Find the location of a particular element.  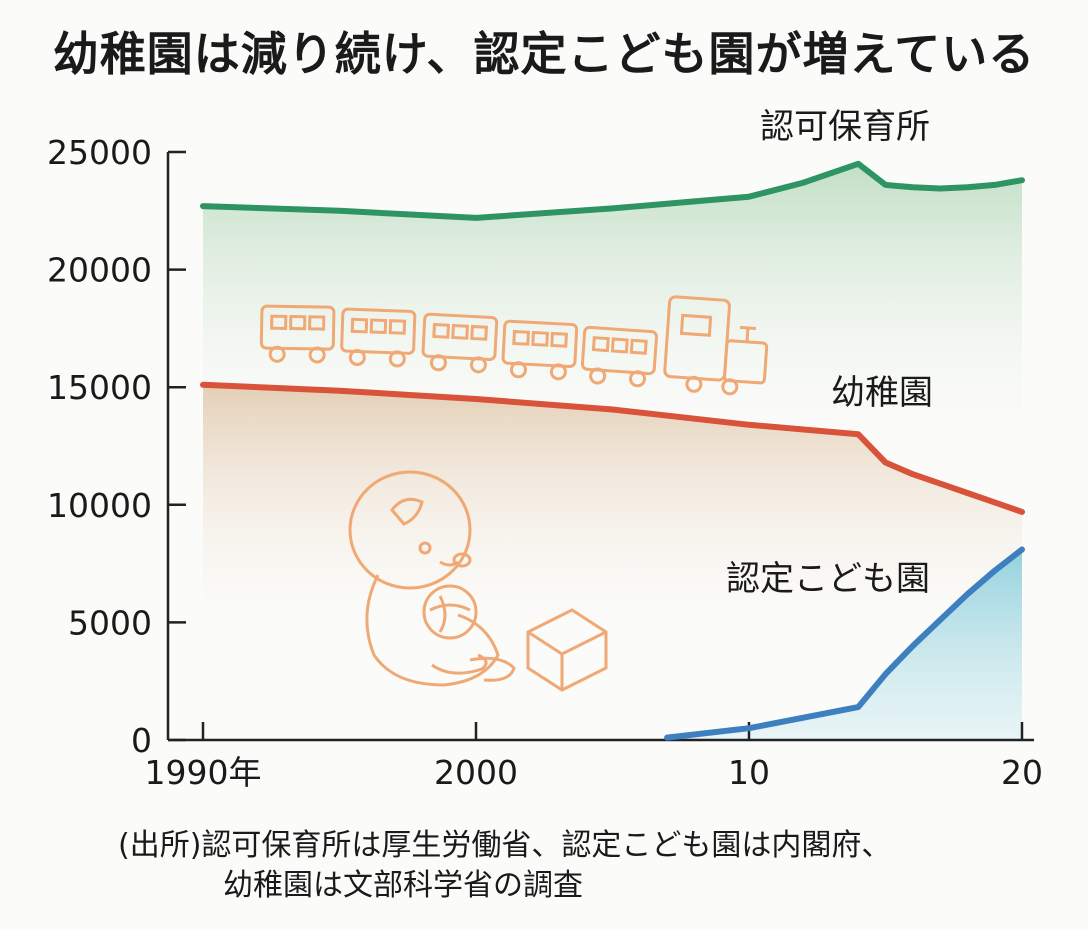

y-tick-label: 0 is located at coordinates (141, 740).